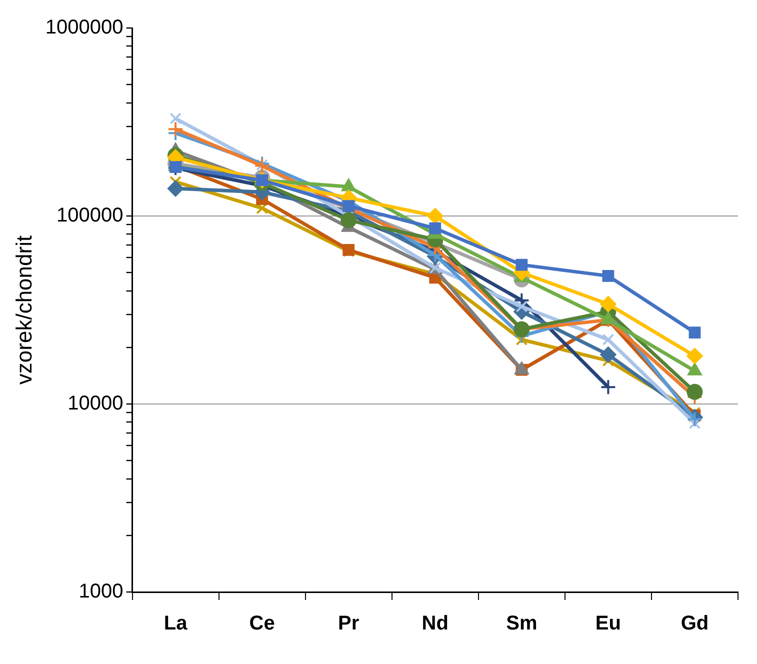 This screenshot has width=757, height=664. Describe the element at coordinates (262, 623) in the screenshot. I see `x-tick-label: Ce` at that location.